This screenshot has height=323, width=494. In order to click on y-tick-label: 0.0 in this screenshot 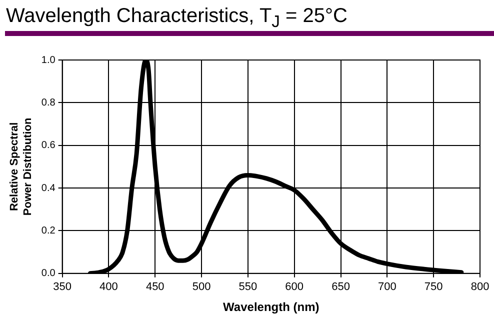, I will do `click(48, 274)`.